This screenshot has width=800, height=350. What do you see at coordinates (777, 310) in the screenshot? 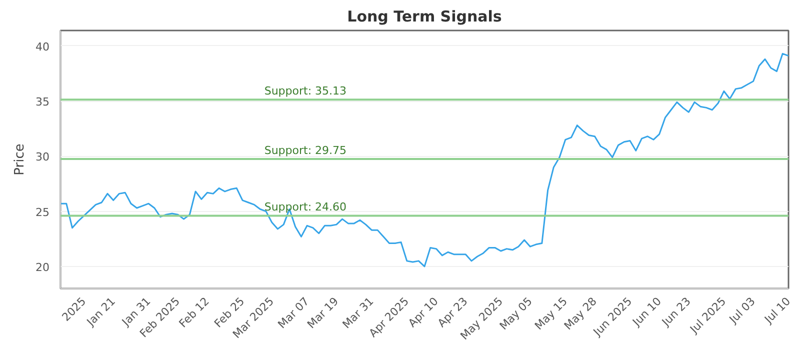
I see `x-tick-label: Jul 10` at bounding box center [777, 310].